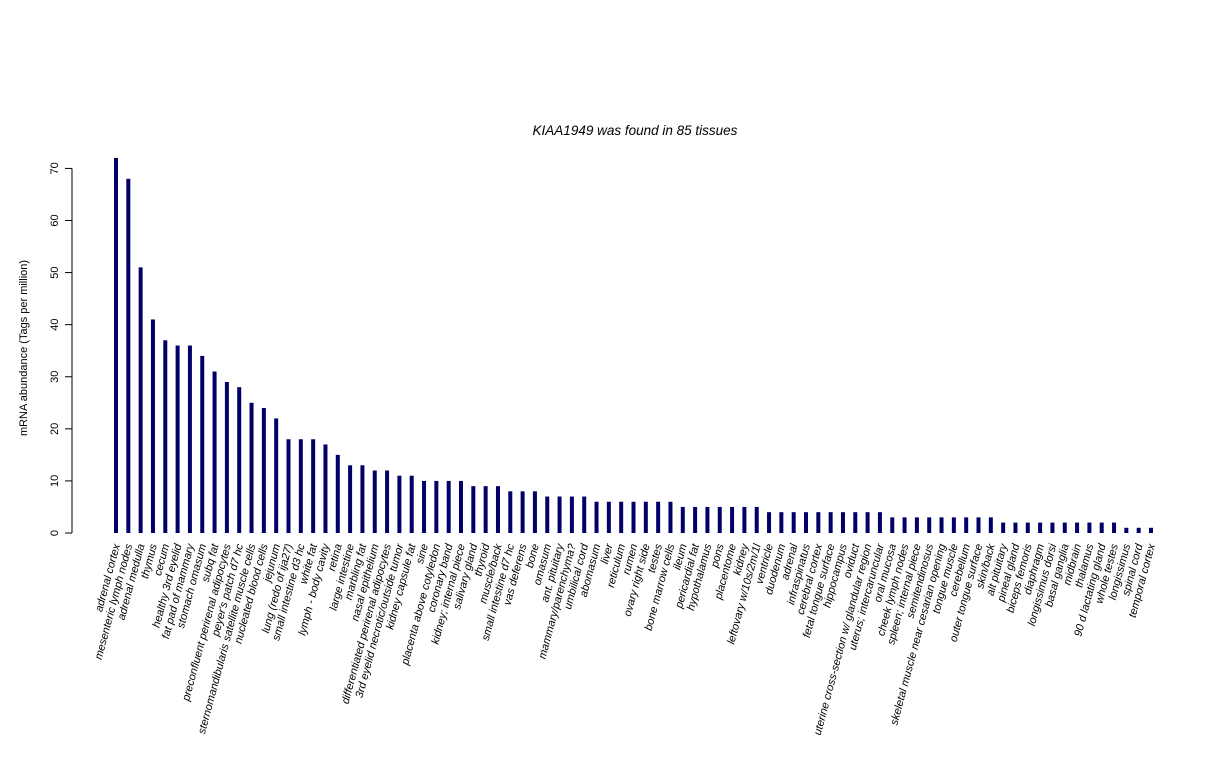 The image size is (1224, 768). Describe the element at coordinates (55, 220) in the screenshot. I see `y-tick-label: 60` at that location.